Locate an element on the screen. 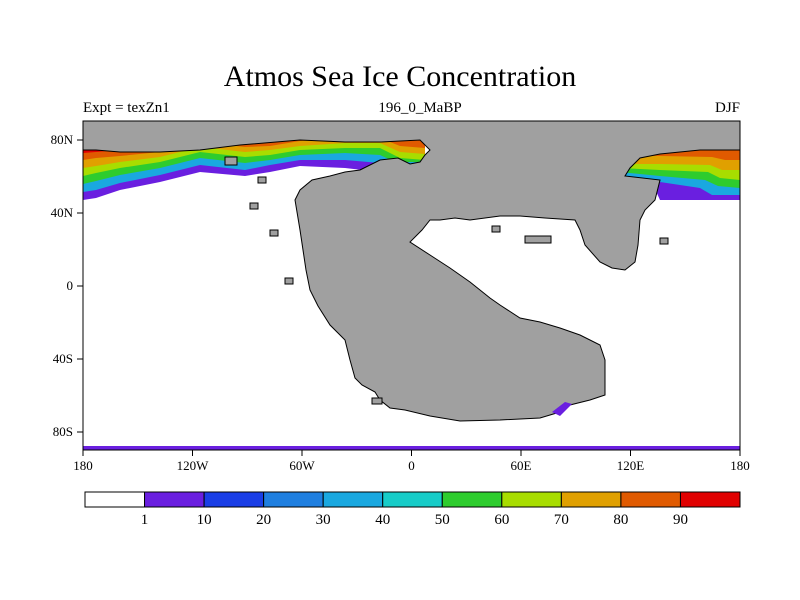  colorbar: 1 10 20 30 40 50 60 70 80 90 is located at coordinates (412, 509).